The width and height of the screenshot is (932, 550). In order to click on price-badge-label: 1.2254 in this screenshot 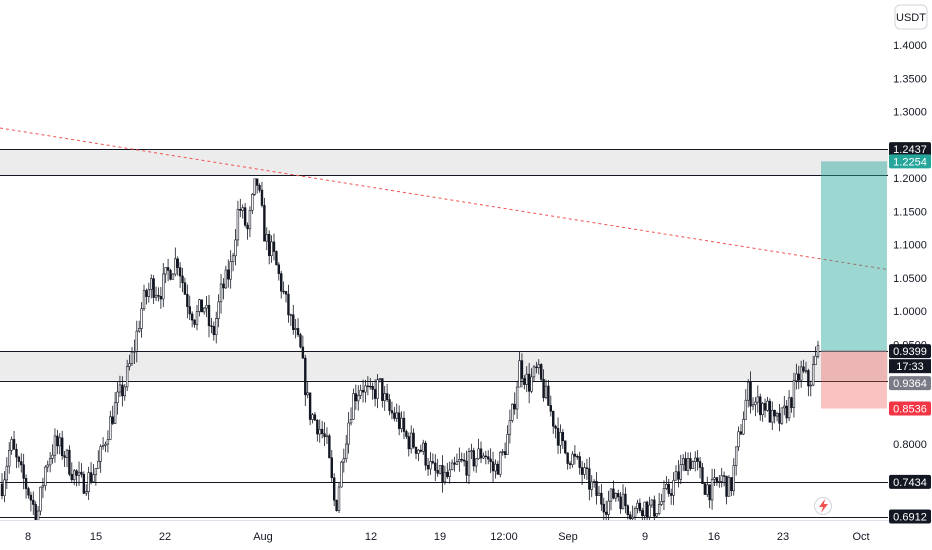, I will do `click(910, 162)`.